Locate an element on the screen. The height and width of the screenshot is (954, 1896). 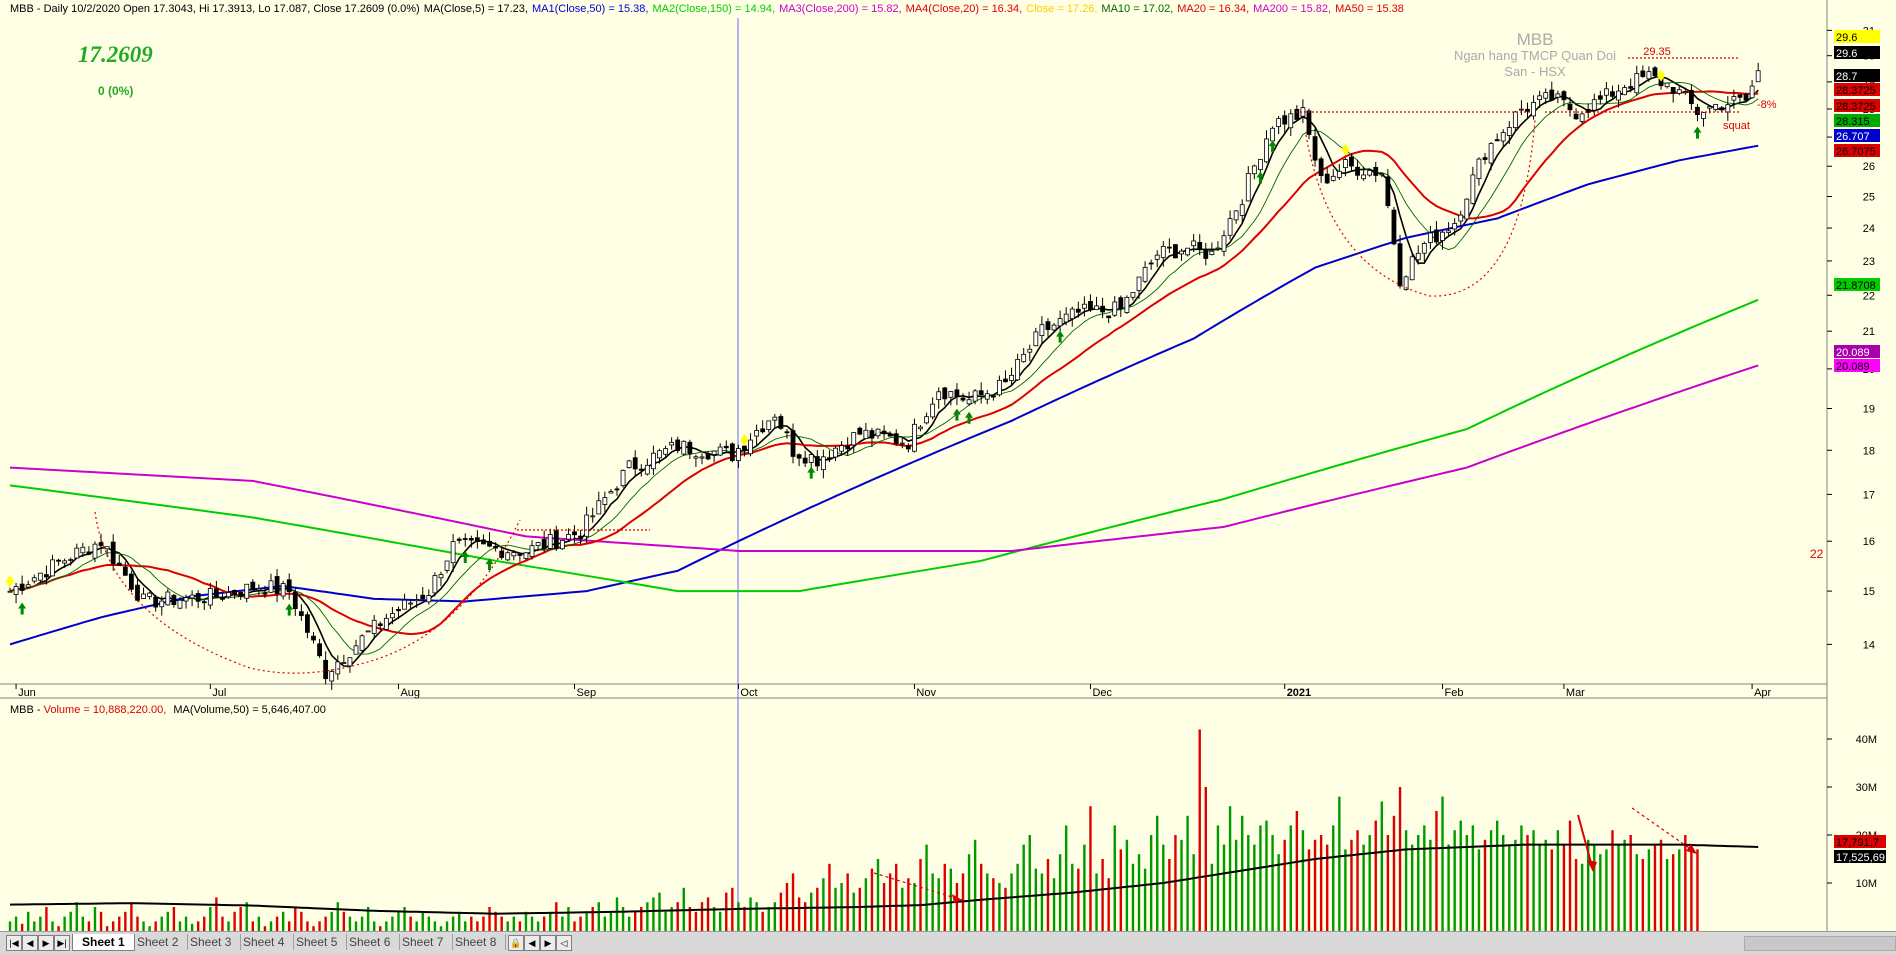
squat-label: squat is located at coordinates (1736, 126).